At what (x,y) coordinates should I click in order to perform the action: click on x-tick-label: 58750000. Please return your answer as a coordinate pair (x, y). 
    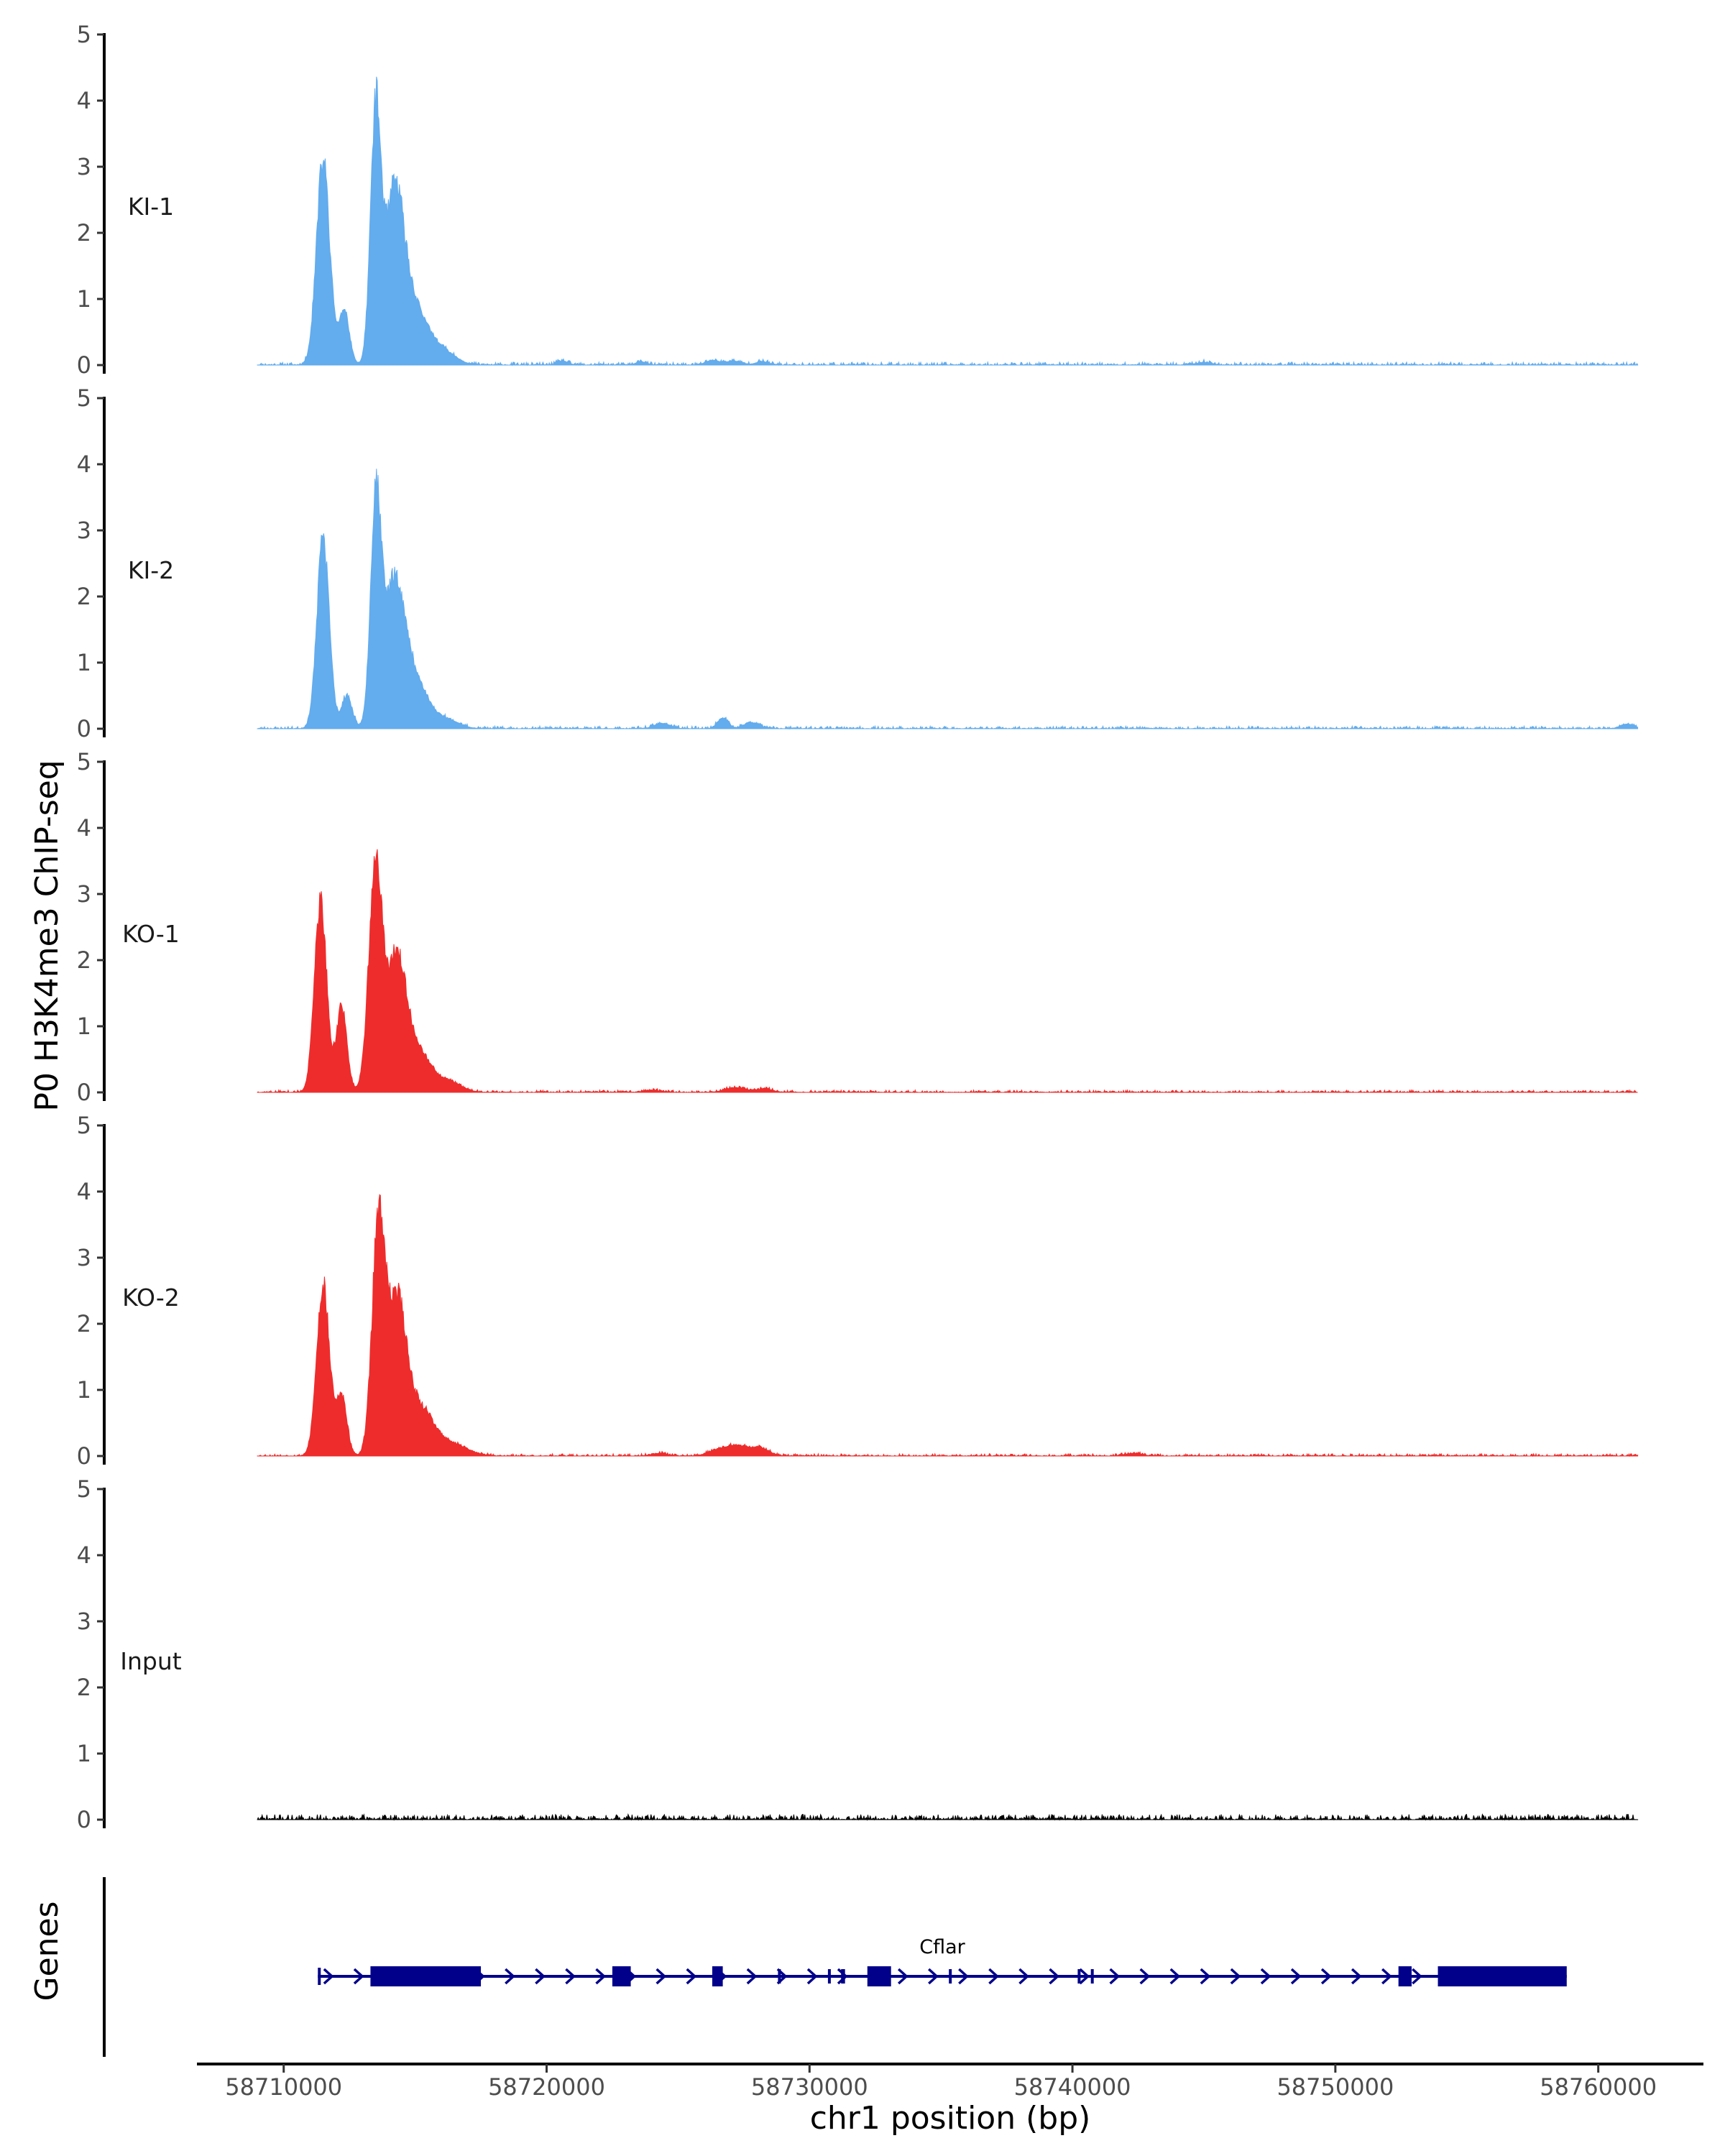
    Looking at the image, I should click on (1335, 2087).